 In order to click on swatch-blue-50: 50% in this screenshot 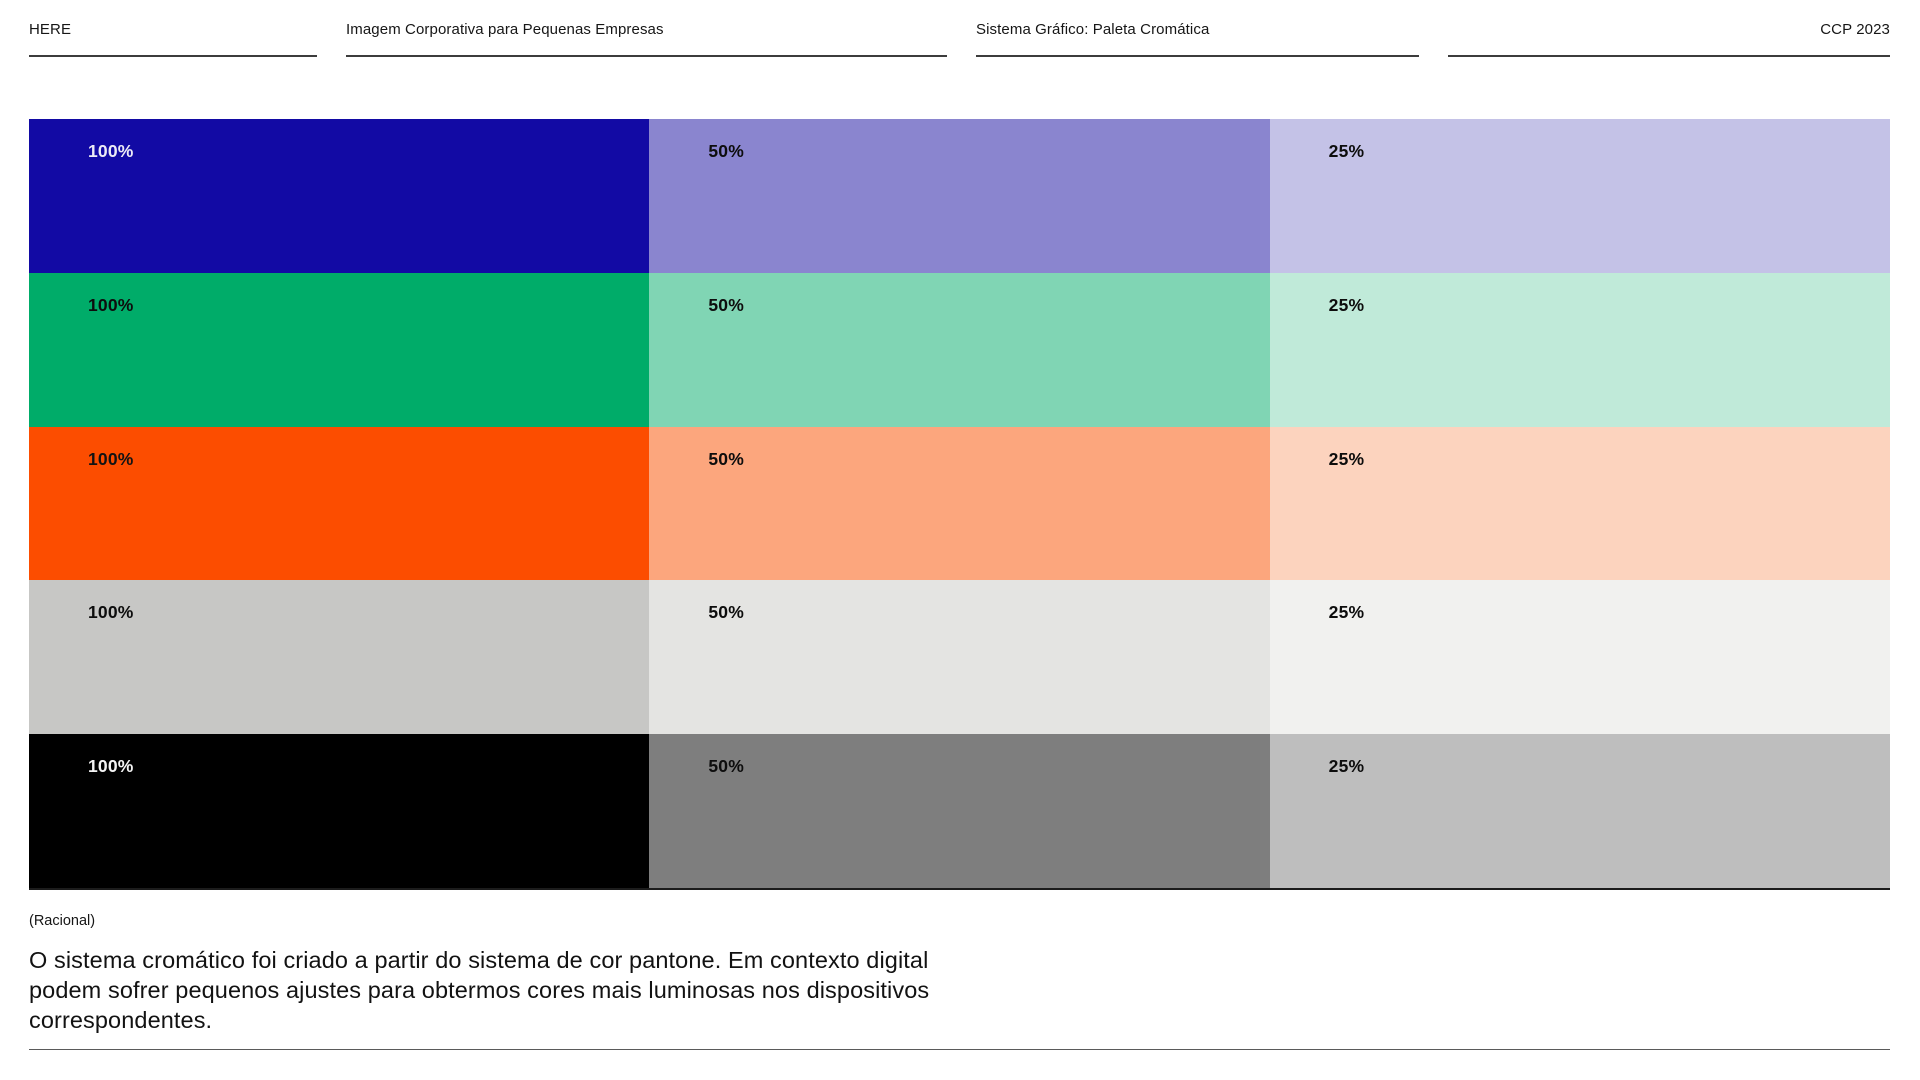, I will do `click(959, 196)`.